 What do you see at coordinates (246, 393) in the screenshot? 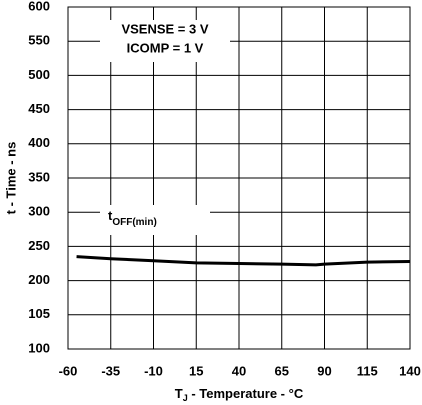
I see `x-label-rest: - Temperature - °C` at bounding box center [246, 393].